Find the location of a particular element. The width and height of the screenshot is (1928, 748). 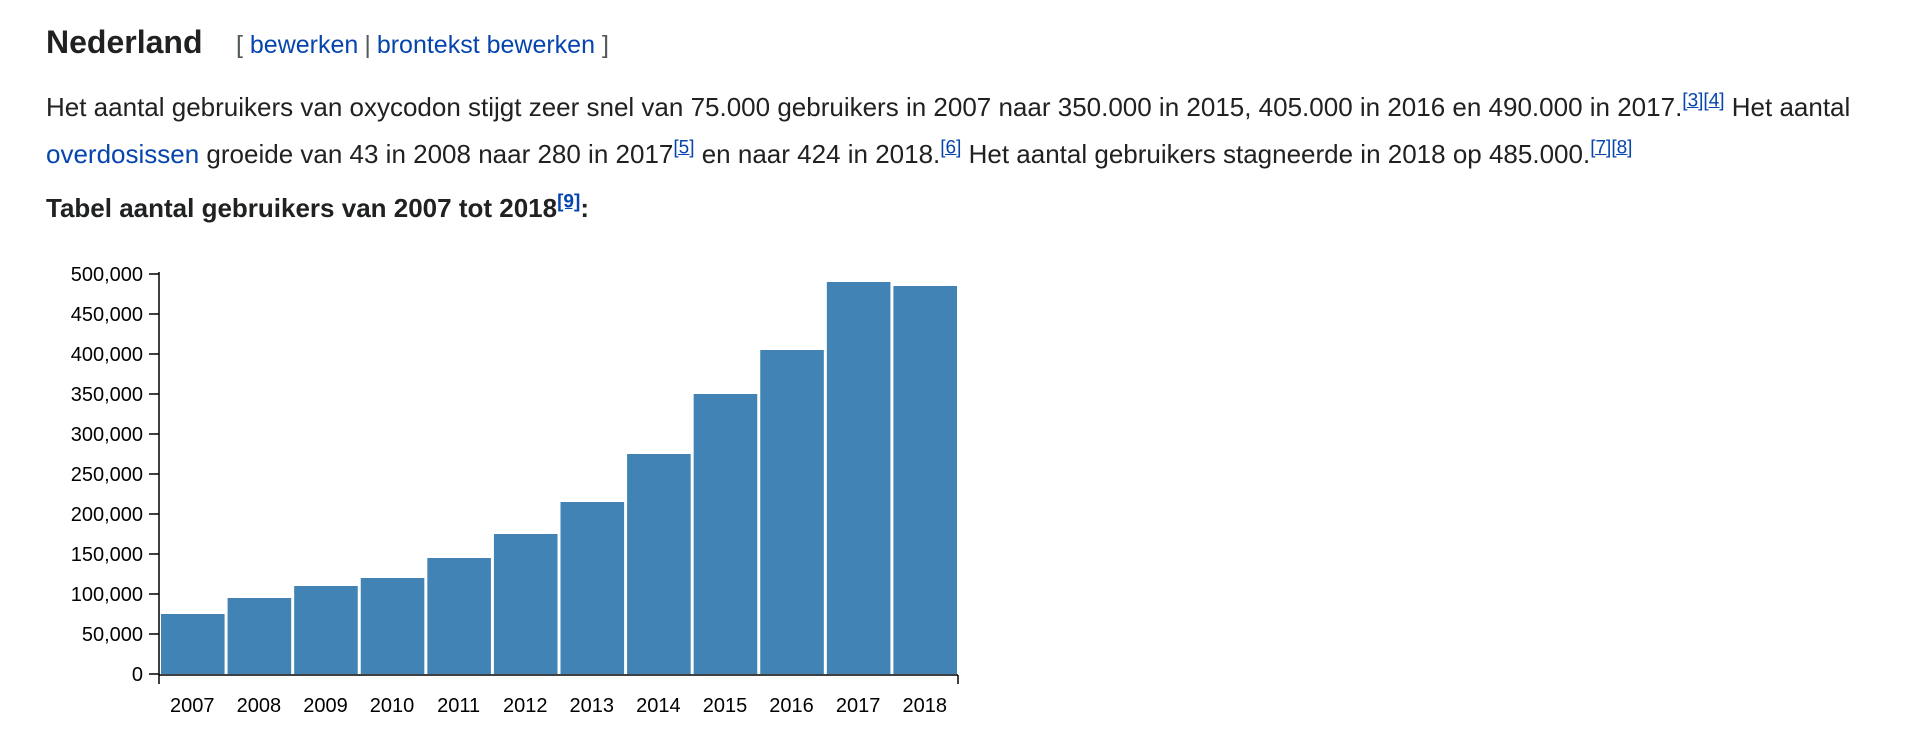

x-tick-label: 2012 is located at coordinates (525, 706).